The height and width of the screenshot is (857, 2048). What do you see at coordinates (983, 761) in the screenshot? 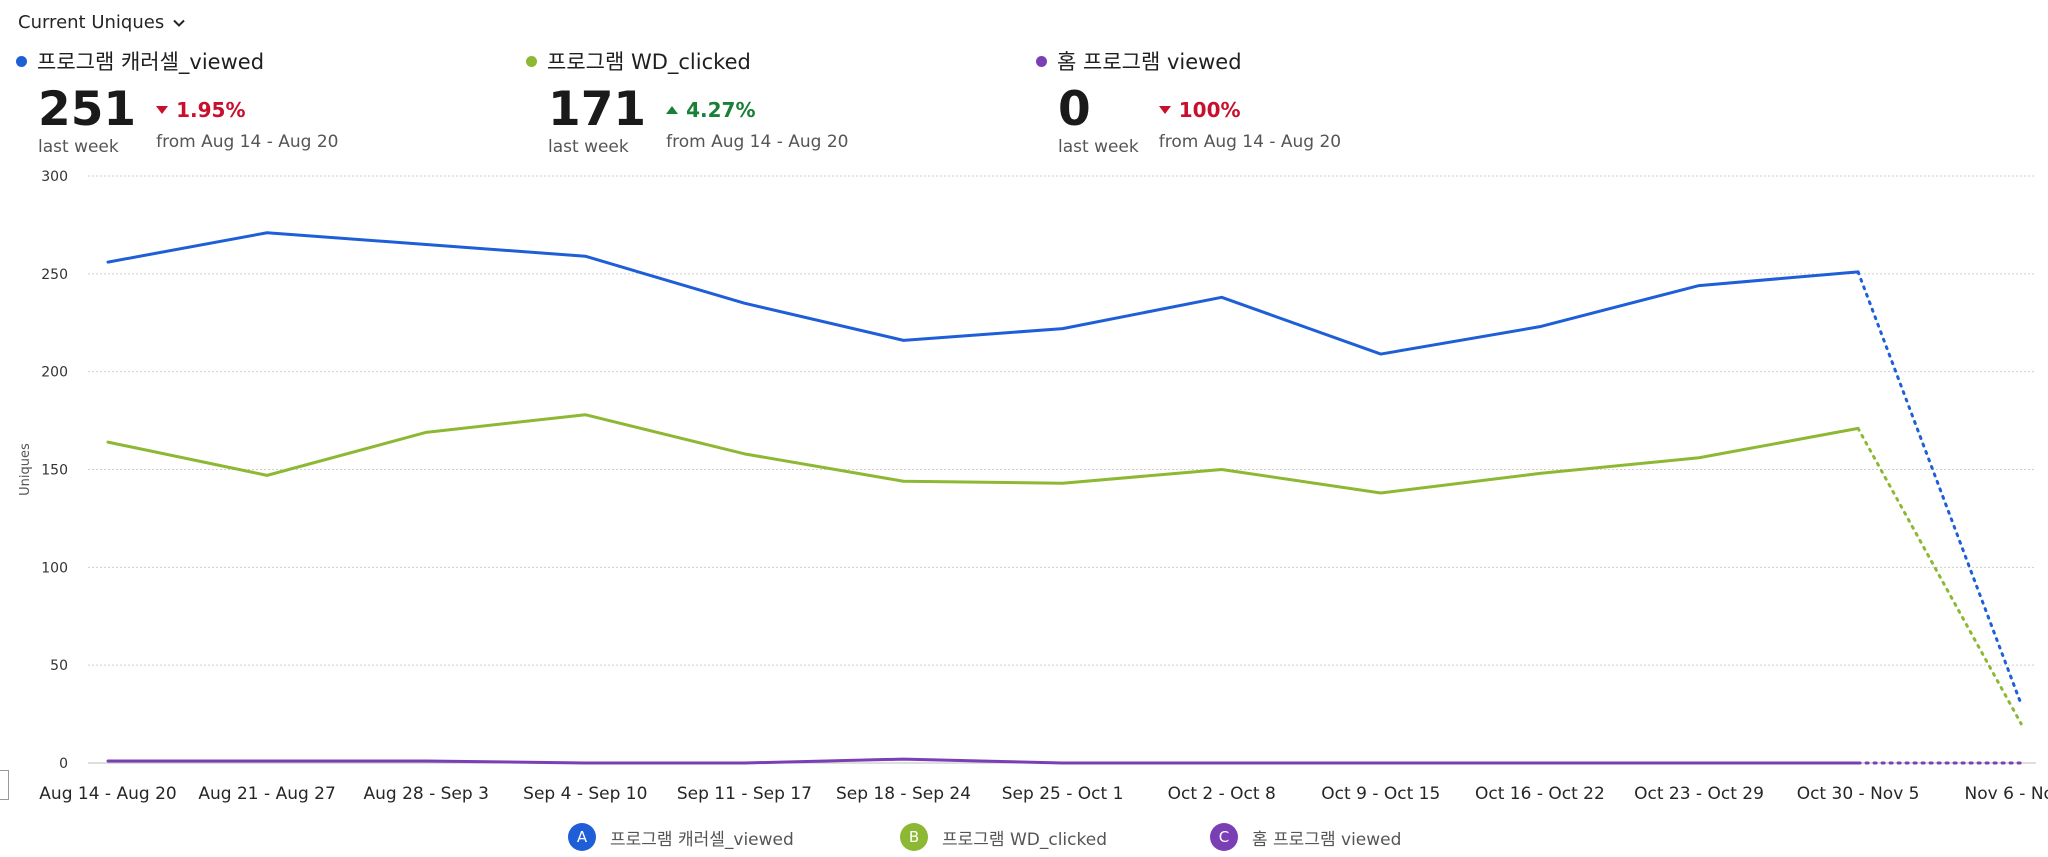
I see `series-line-c` at bounding box center [983, 761].